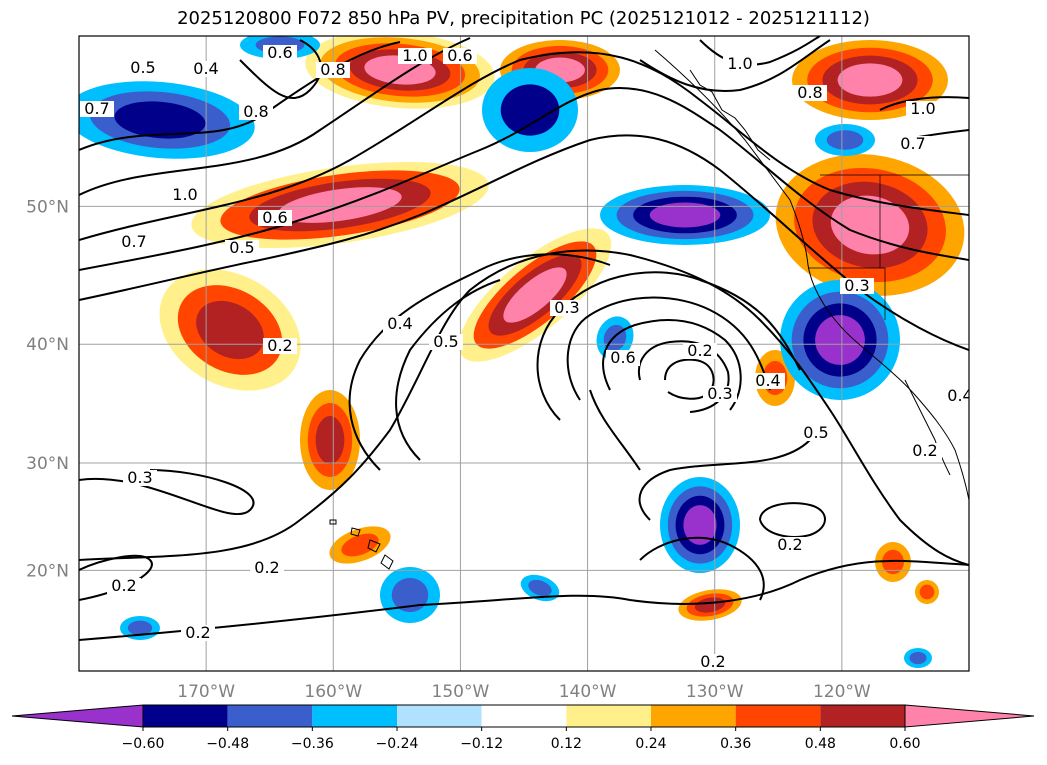  Describe the element at coordinates (47, 345) in the screenshot. I see `lat-tick-label: 40°N` at that location.